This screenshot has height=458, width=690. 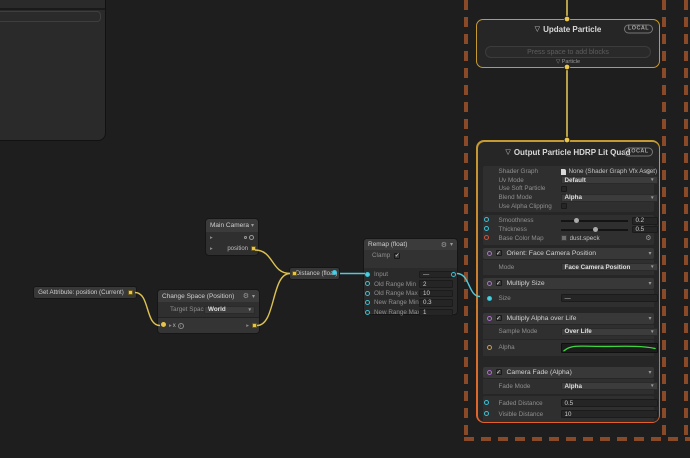 What do you see at coordinates (436, 284) in the screenshot?
I see `old-range-min-field: 2` at bounding box center [436, 284].